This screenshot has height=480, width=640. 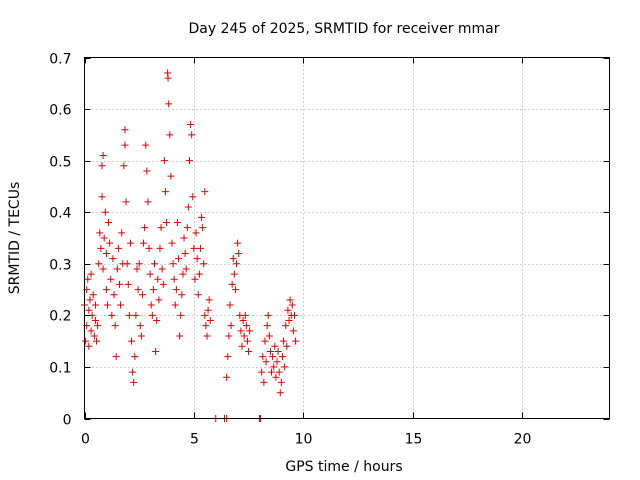 I want to click on y-tick-label: 0.5, so click(x=60, y=163).